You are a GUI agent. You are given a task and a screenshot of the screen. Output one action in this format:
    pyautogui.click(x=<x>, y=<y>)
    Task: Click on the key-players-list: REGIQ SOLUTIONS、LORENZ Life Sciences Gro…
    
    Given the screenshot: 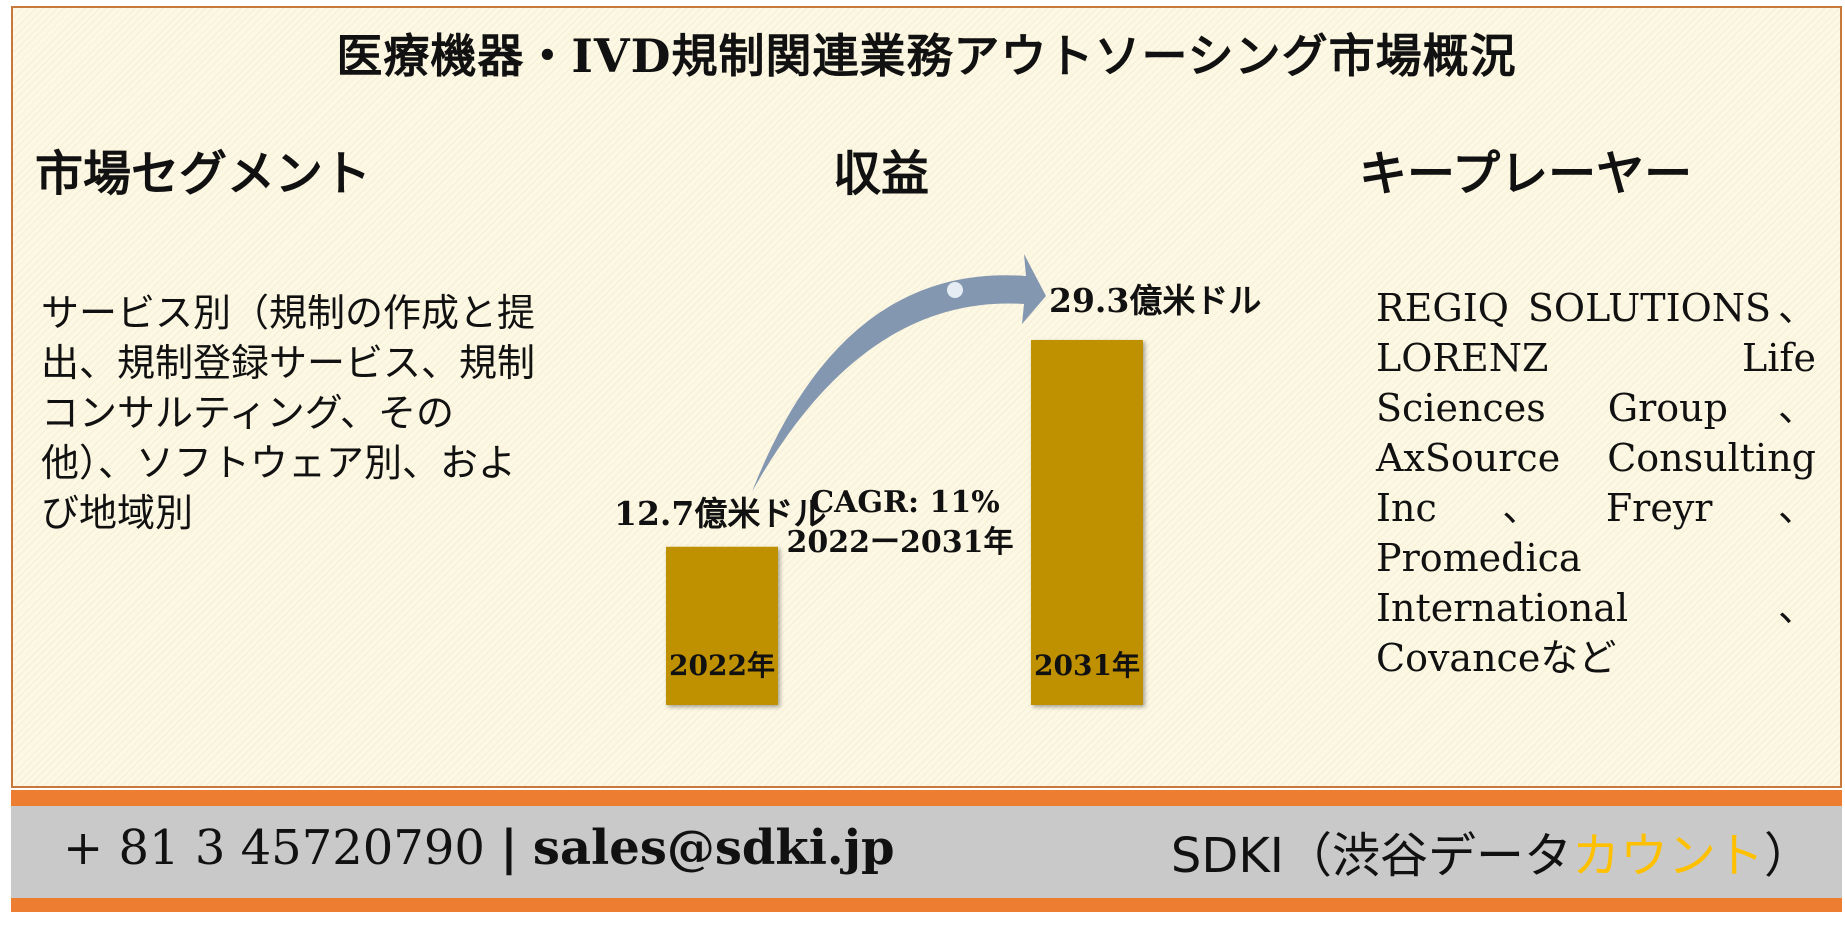 What is the action you would take?
    pyautogui.click(x=1596, y=483)
    